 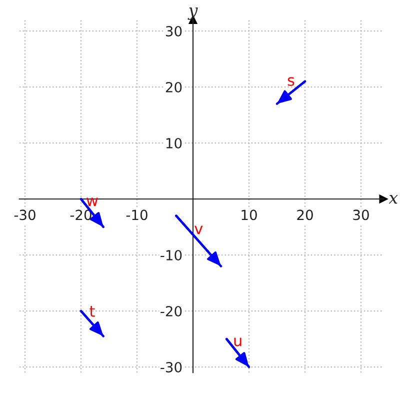 What do you see at coordinates (238, 342) in the screenshot?
I see `series-label: u` at bounding box center [238, 342].